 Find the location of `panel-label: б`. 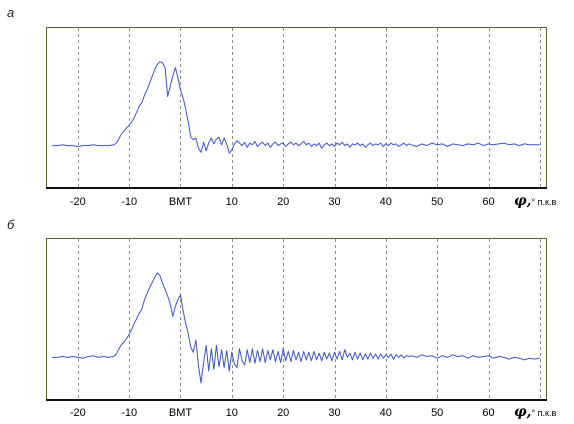

panel-label: б is located at coordinates (11, 224).